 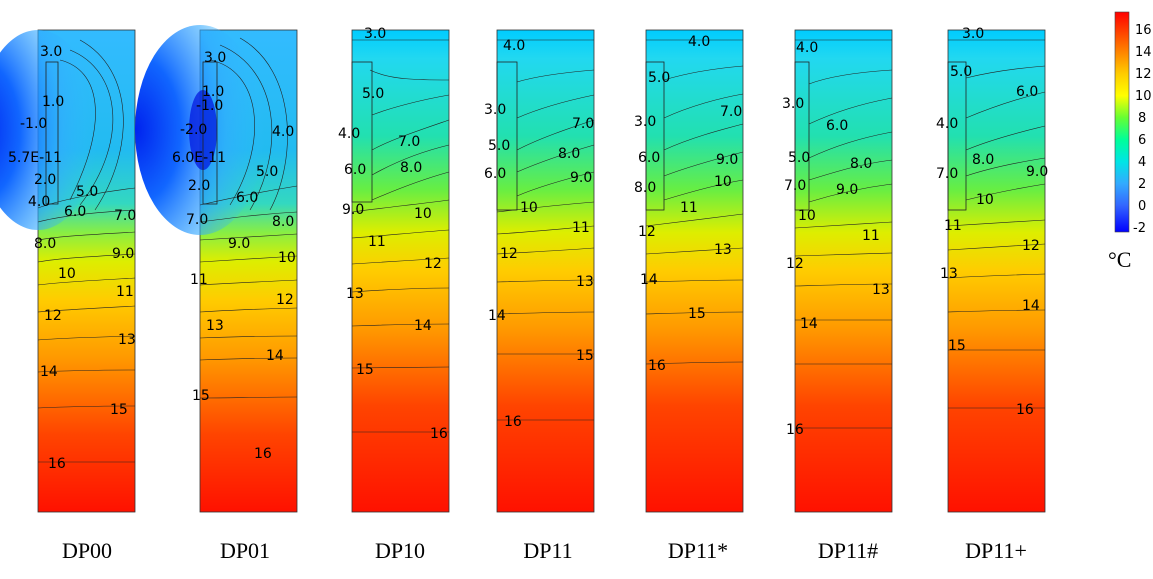 What do you see at coordinates (199, 158) in the screenshot?
I see `contour-label: 6.0E-11` at bounding box center [199, 158].